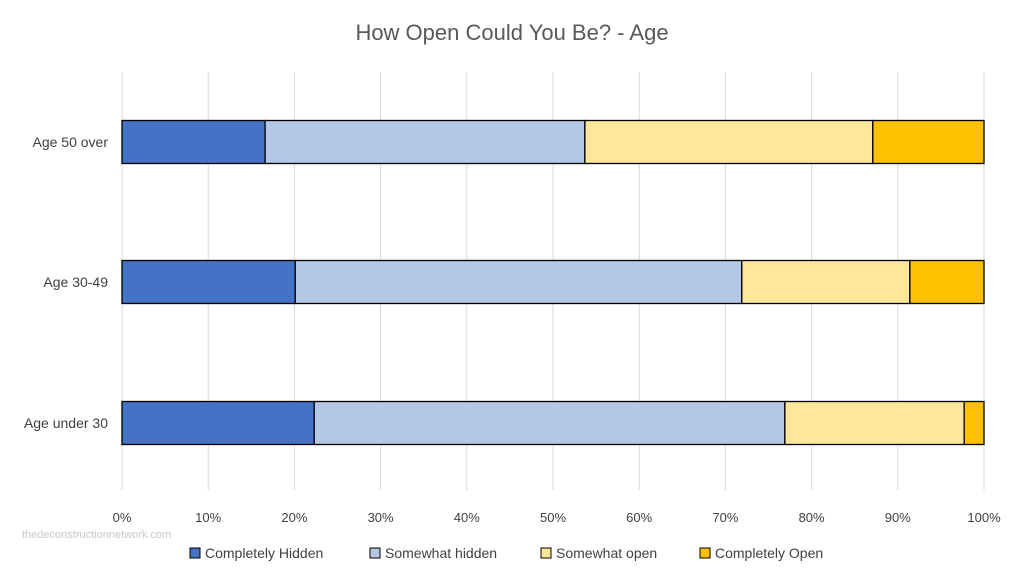  Describe the element at coordinates (769, 553) in the screenshot. I see `legend-label: Completely Open` at that location.